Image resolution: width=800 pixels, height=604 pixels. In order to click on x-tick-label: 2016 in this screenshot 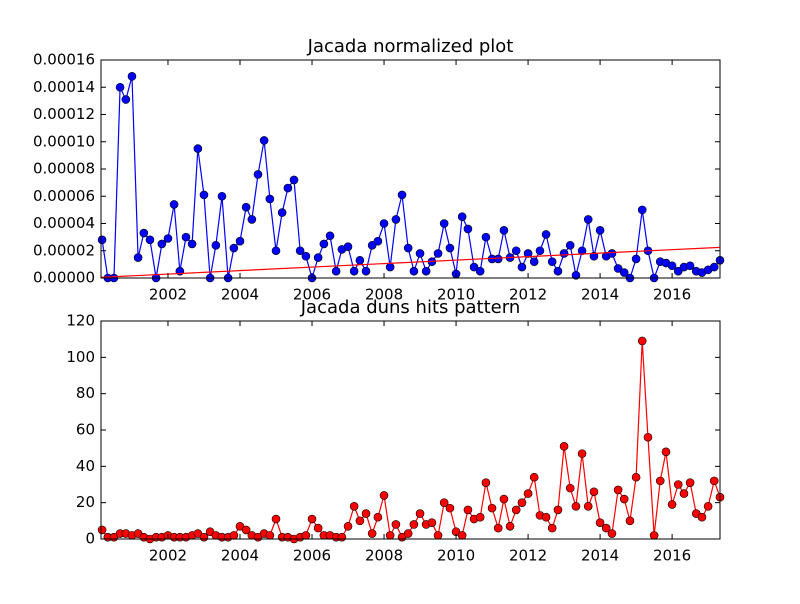, I will do `click(672, 295)`.